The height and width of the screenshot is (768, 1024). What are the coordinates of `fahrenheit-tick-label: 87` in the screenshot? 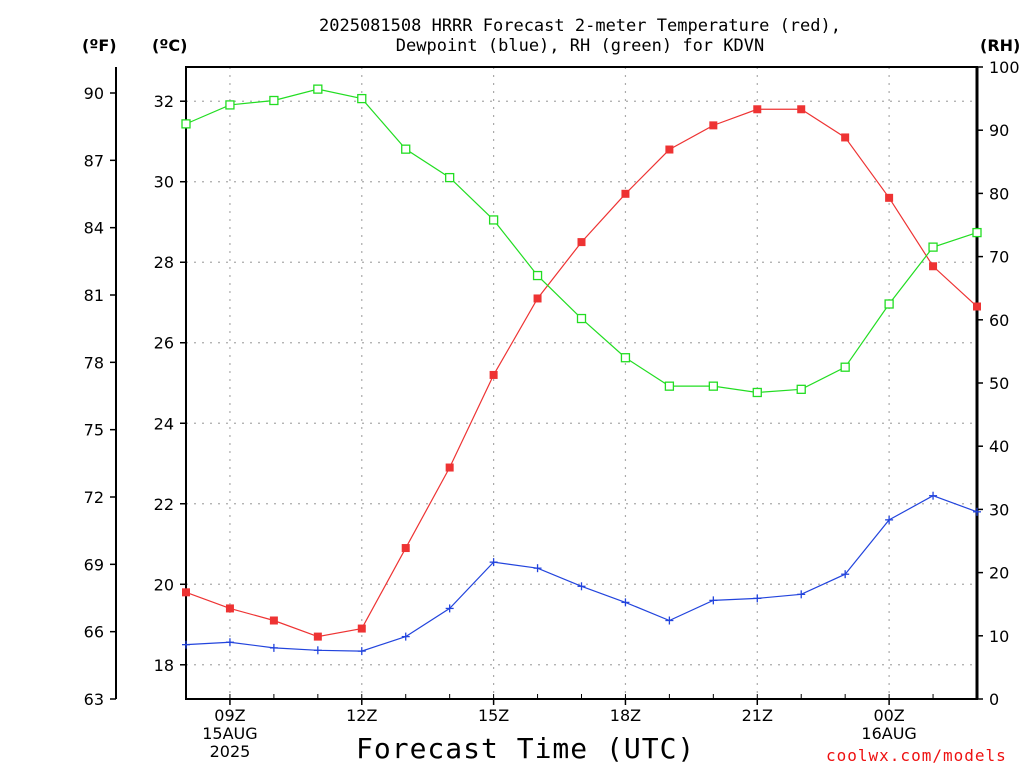 It's located at (94, 160).